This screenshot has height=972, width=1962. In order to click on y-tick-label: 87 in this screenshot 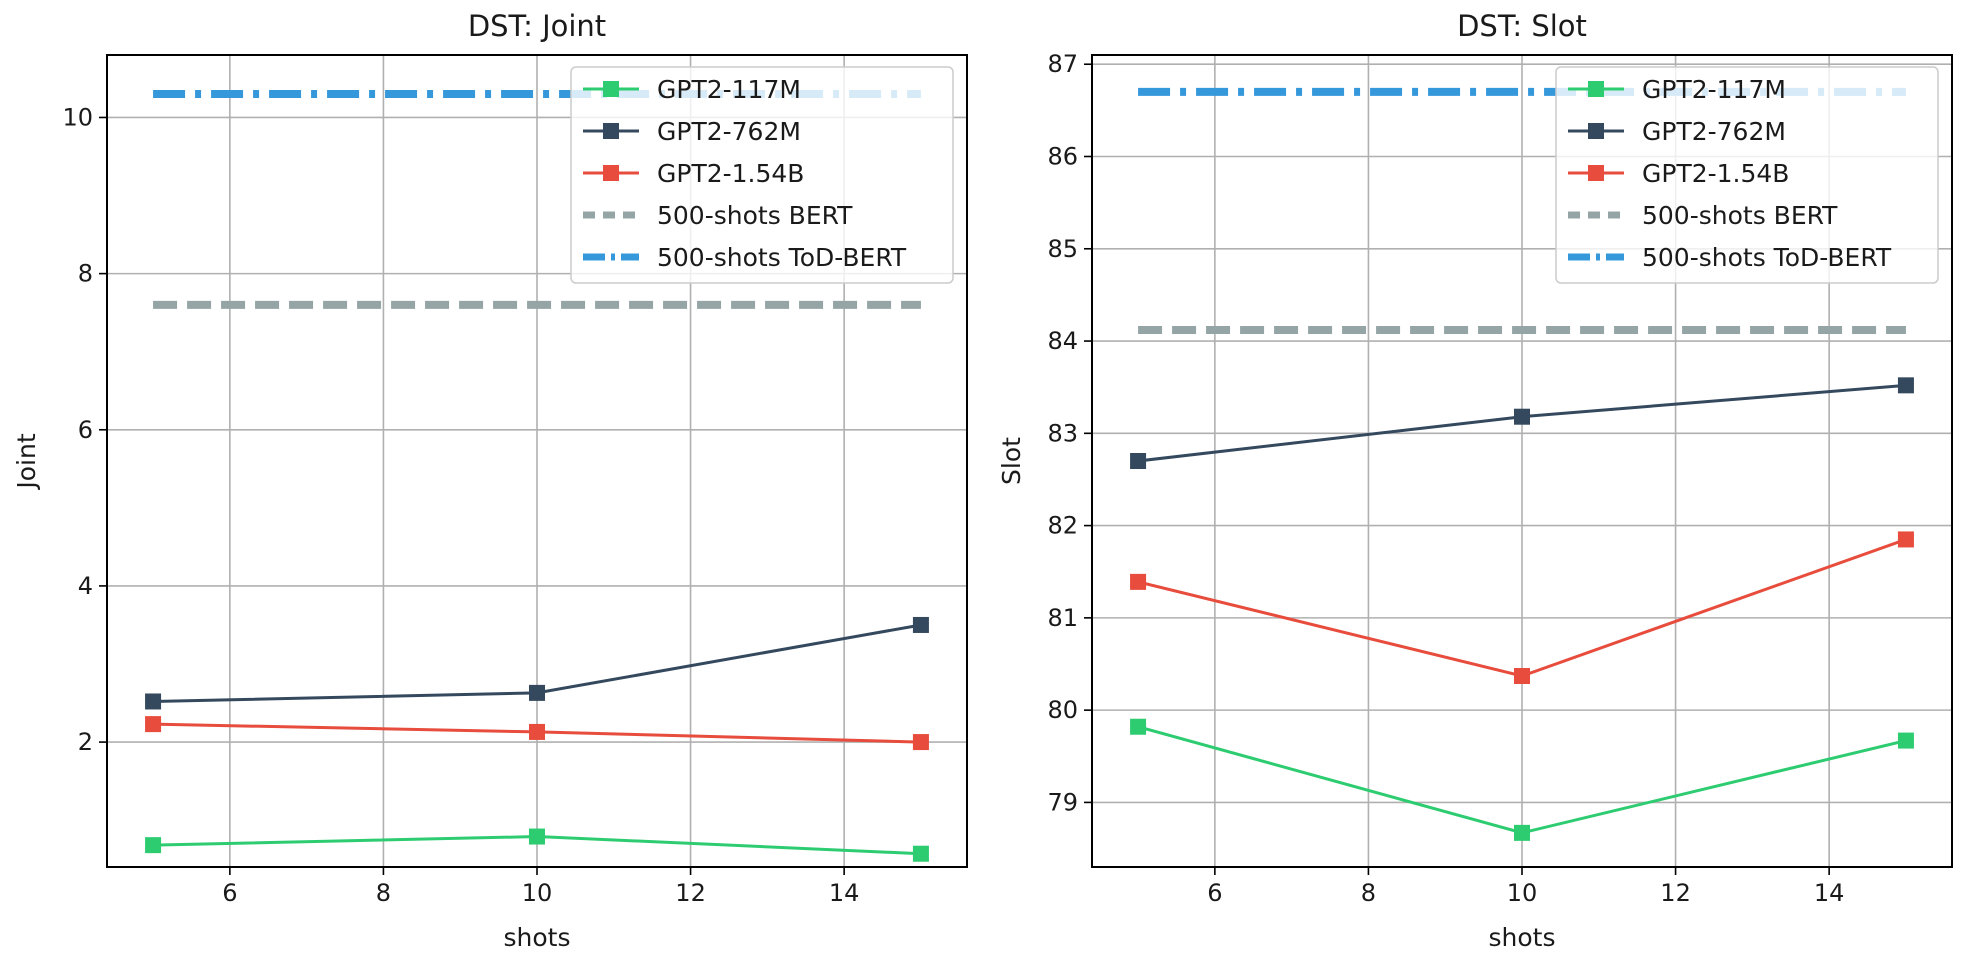, I will do `click(1062, 64)`.